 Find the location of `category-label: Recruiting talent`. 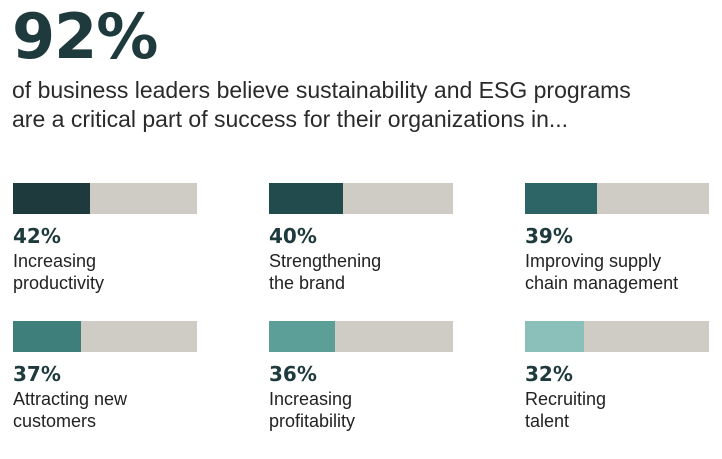

category-label: Recruiting talent is located at coordinates (566, 410).